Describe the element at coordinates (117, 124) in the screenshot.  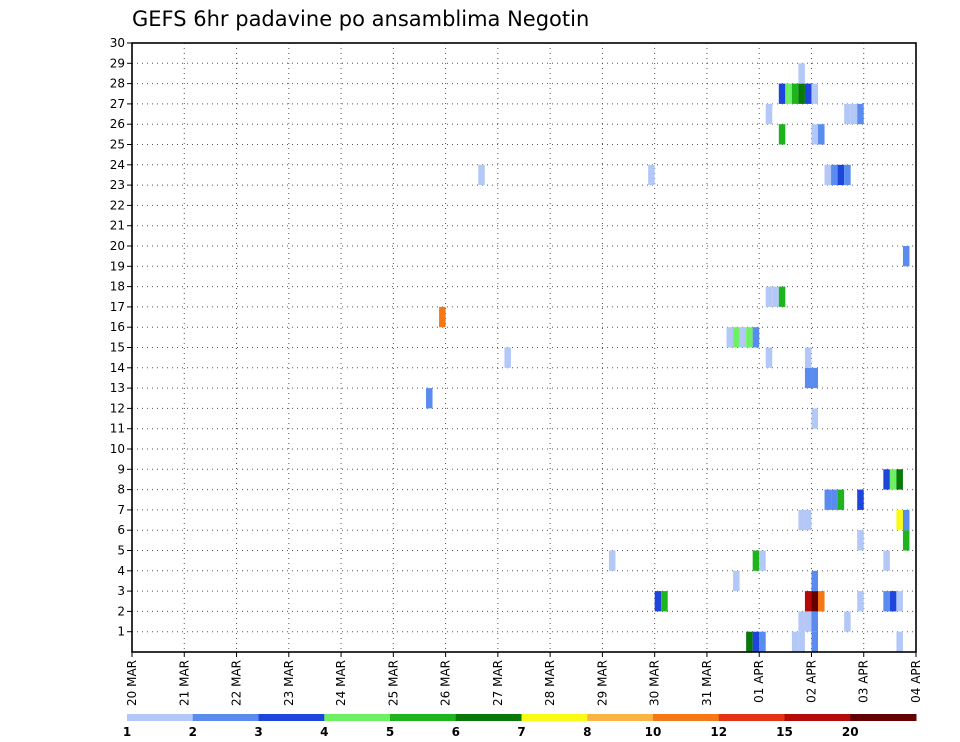
I see `y-tick-label: 26` at that location.